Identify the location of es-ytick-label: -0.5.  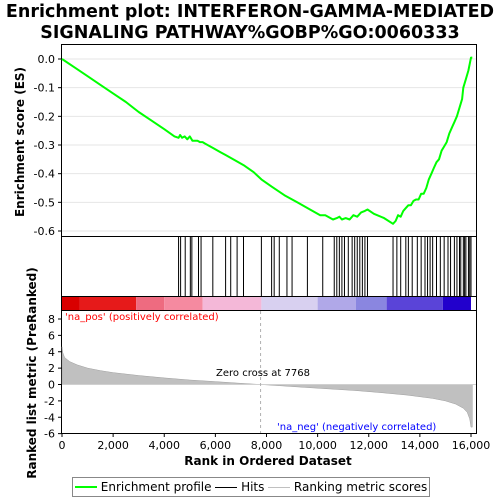
(44, 202).